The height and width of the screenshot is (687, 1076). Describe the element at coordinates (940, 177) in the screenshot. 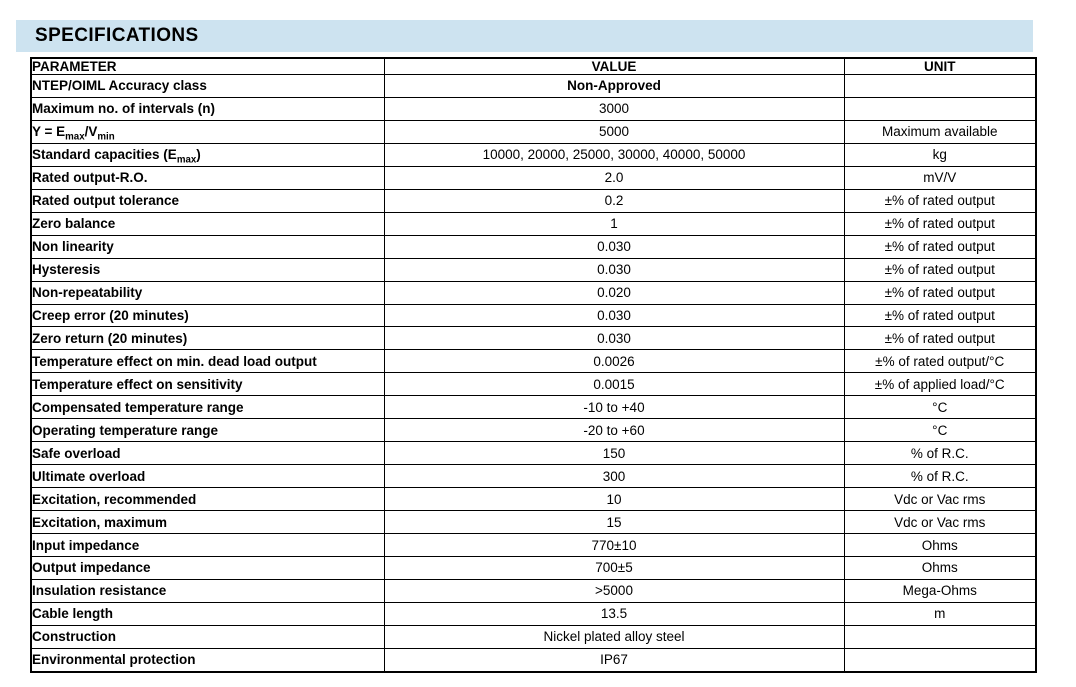

I see `unit-cell: mV/V` at that location.